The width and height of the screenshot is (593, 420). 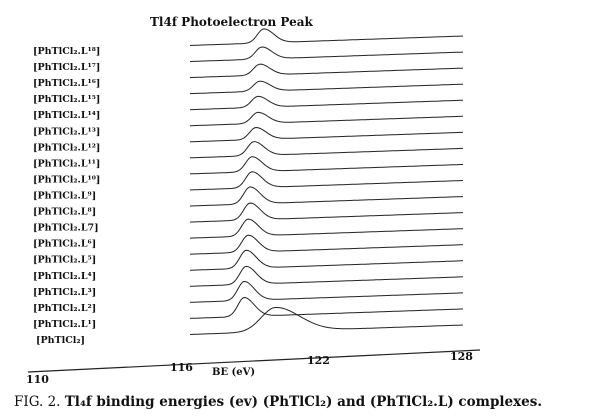 I want to click on chart-title: Tl4f Photoelectron Peak, so click(x=231, y=22).